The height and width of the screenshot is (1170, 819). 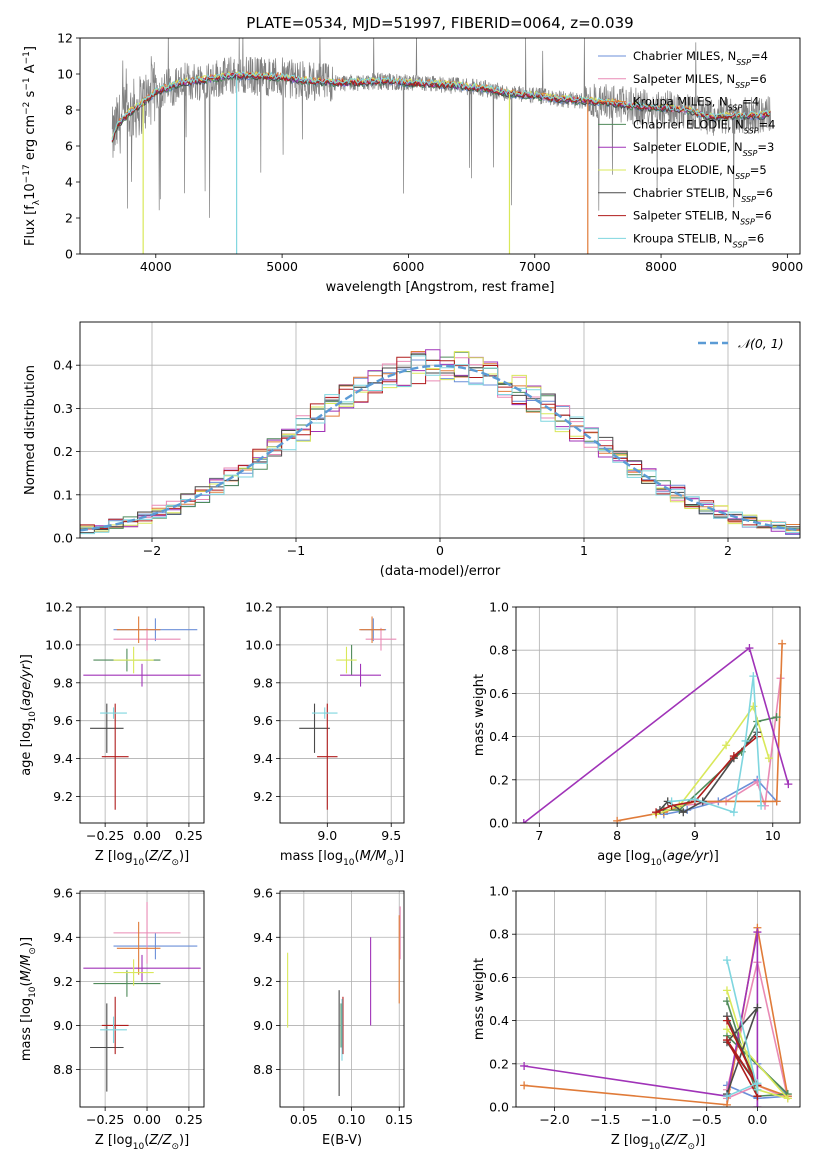 I want to click on massweight_vs_Z-lines, so click(x=656, y=1015).